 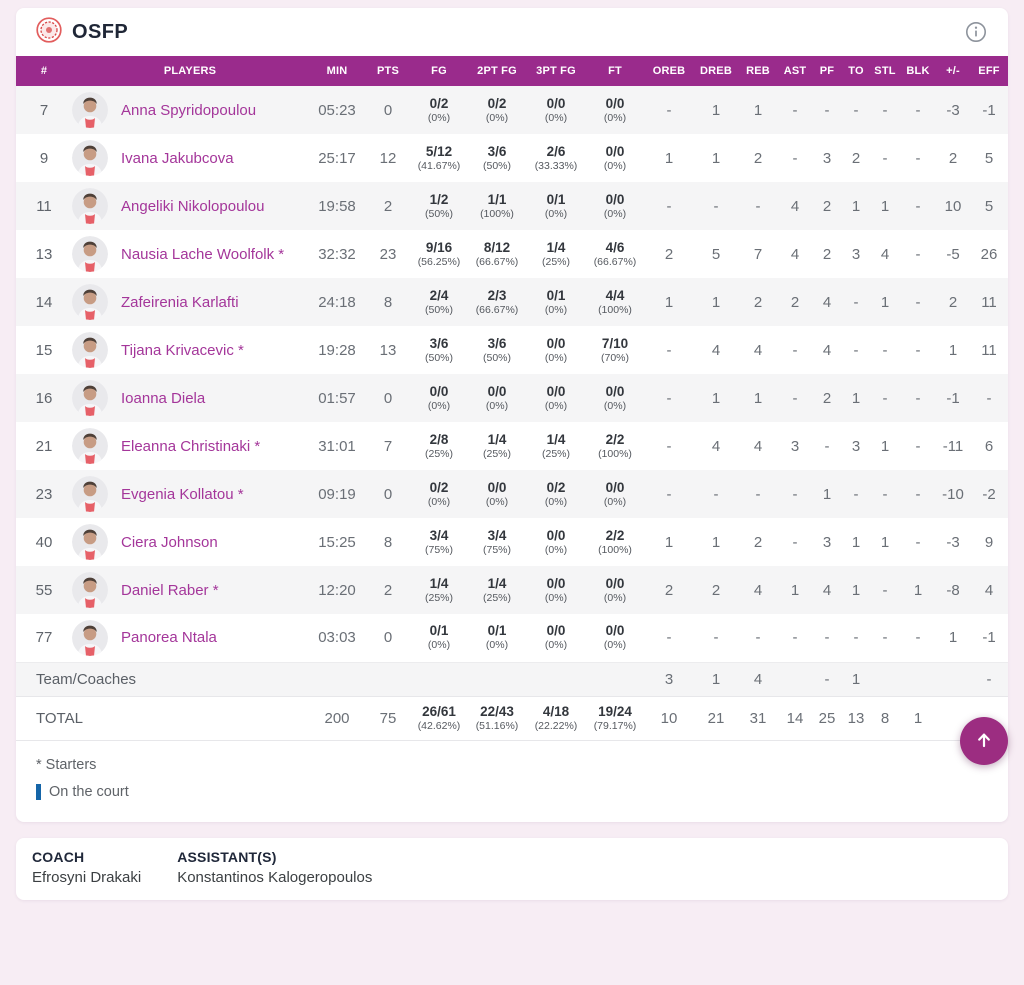 I want to click on player-dreb: 4, so click(x=716, y=350).